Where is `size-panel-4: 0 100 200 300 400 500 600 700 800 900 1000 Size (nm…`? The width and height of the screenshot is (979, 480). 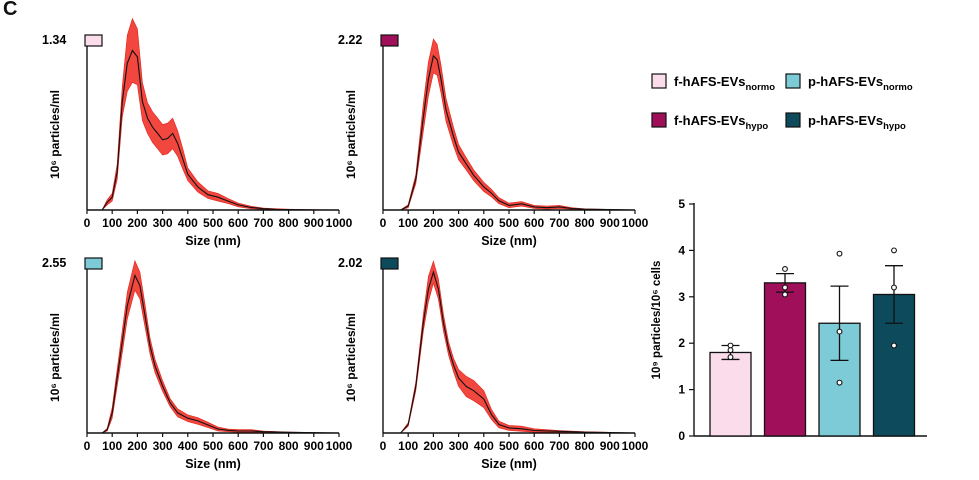
size-panel-4: 0 100 200 300 400 500 600 700 800 900 1000 Size (nm… is located at coordinates (493, 363).